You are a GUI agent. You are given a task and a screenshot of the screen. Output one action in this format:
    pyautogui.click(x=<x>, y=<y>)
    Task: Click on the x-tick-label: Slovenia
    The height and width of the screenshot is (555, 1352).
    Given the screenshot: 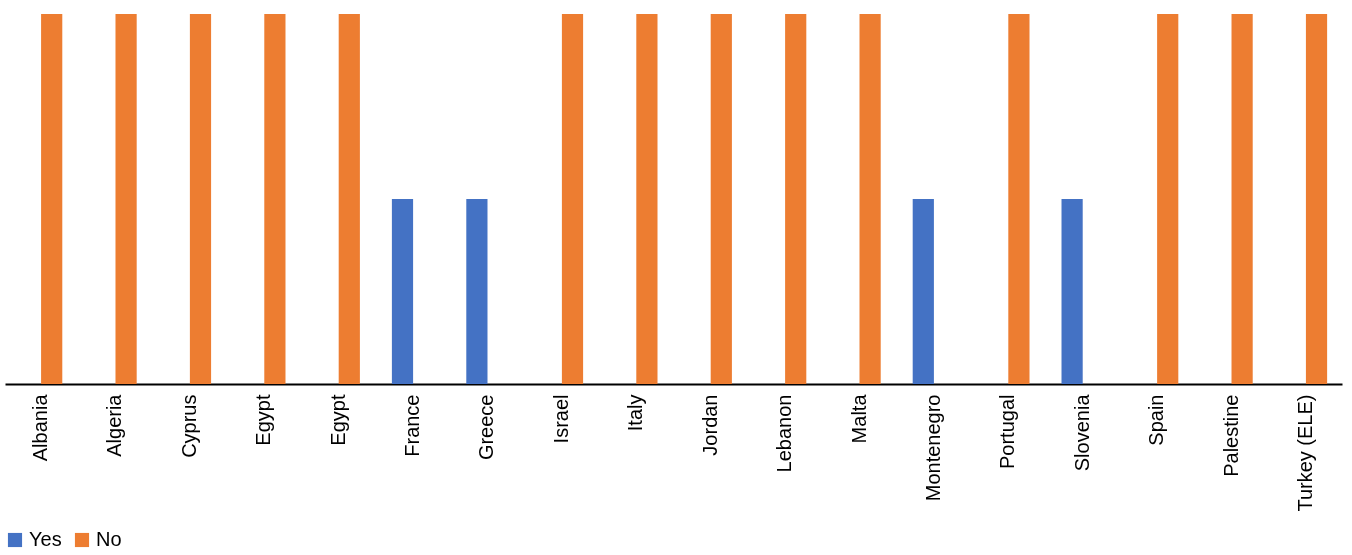 What is the action you would take?
    pyautogui.click(x=1081, y=432)
    